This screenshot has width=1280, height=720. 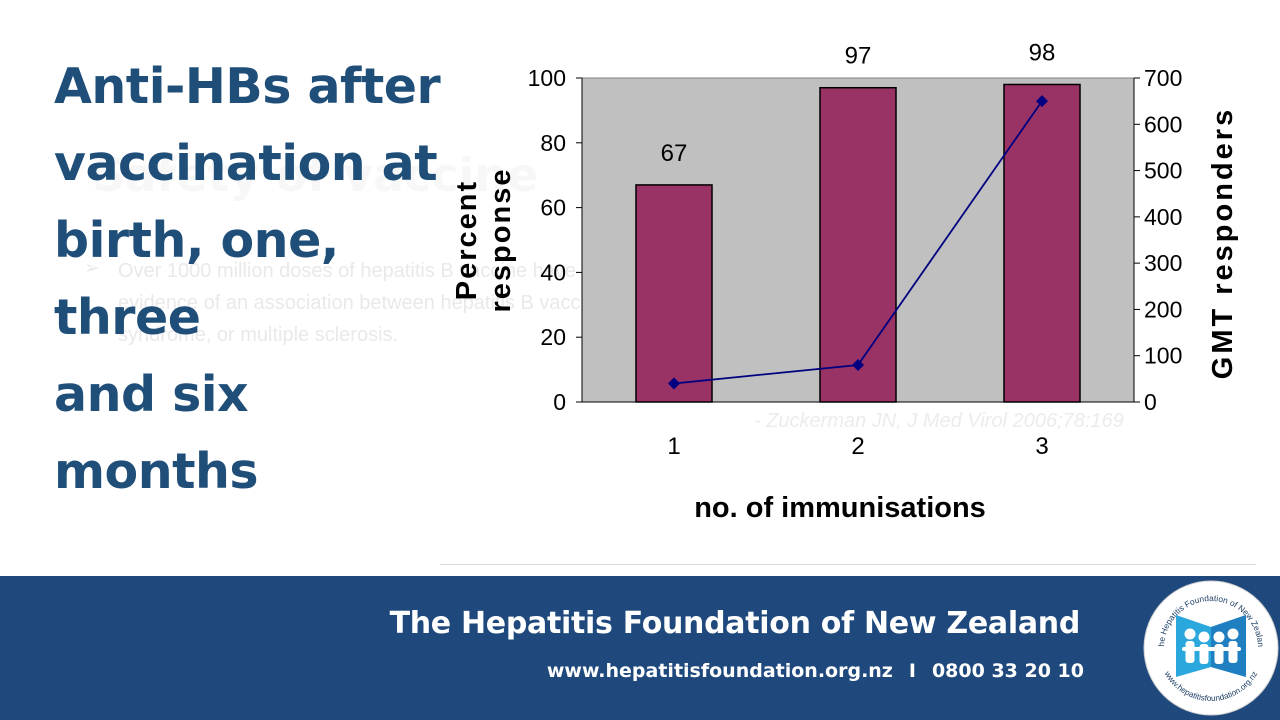 I want to click on data-label: 98, so click(x=1042, y=52).